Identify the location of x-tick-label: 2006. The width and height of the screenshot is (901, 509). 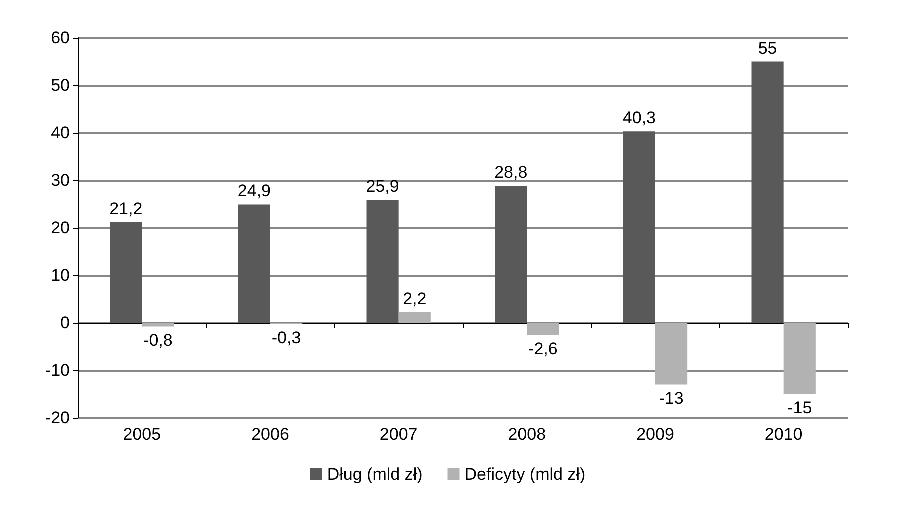
(271, 434).